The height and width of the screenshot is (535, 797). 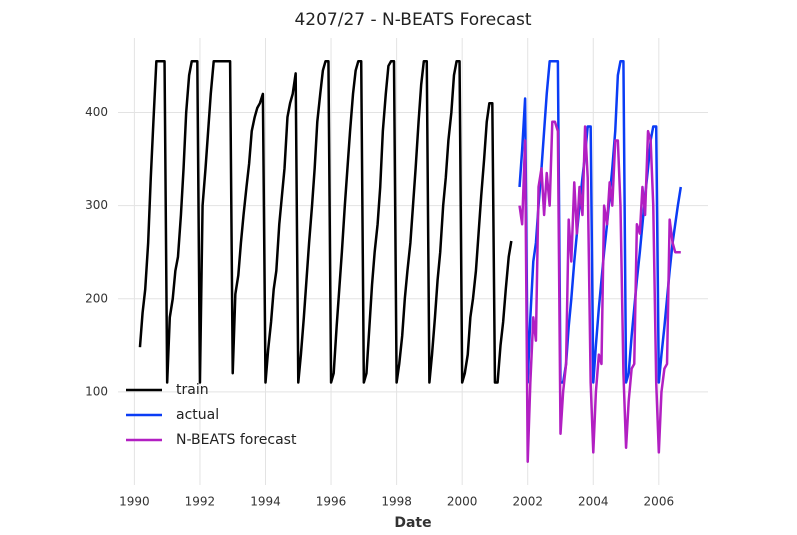 What do you see at coordinates (192, 390) in the screenshot?
I see `legend-label: train` at bounding box center [192, 390].